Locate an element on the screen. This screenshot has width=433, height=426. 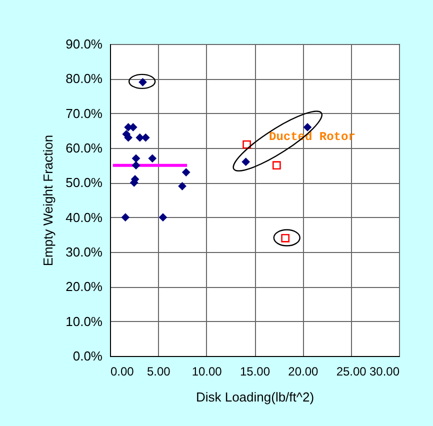
x-tick-label: 0.00 is located at coordinates (122, 371).